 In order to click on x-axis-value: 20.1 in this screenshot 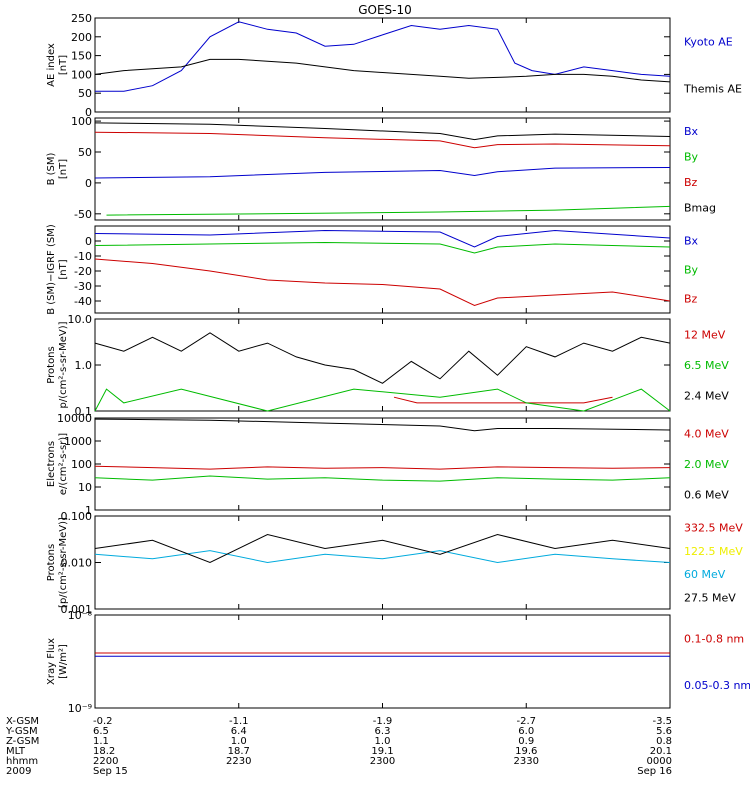, I will do `click(661, 751)`.